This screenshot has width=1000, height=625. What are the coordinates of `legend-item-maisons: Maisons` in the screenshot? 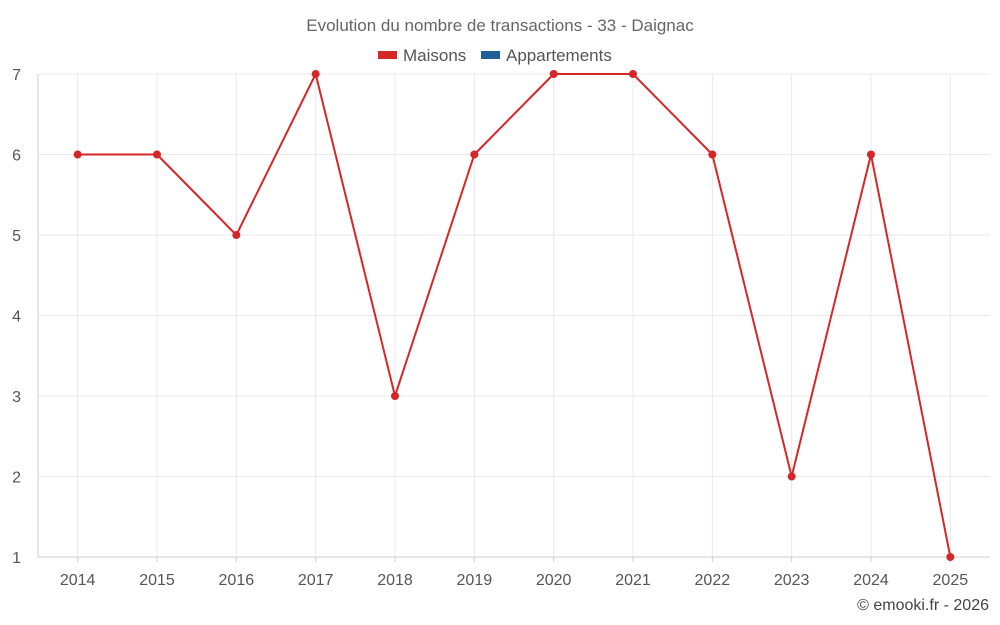 It's located at (422, 55).